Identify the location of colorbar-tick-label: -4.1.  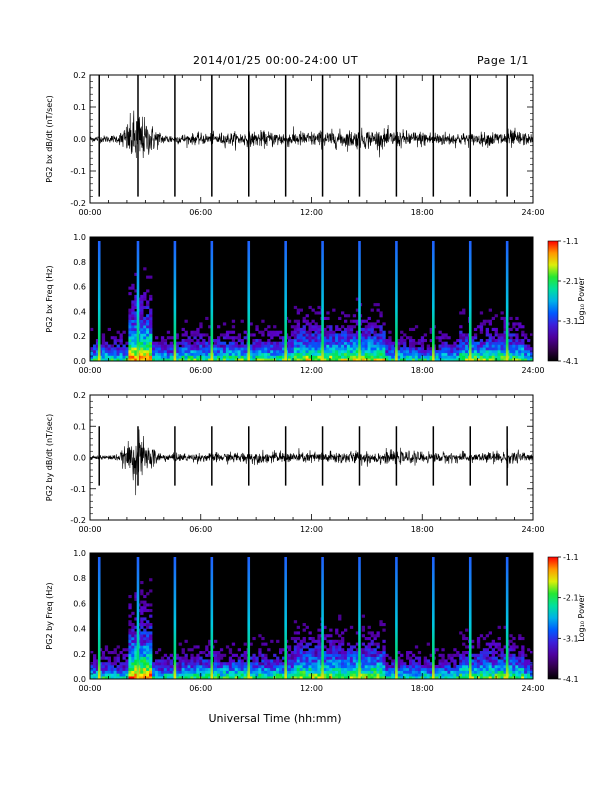
(571, 679).